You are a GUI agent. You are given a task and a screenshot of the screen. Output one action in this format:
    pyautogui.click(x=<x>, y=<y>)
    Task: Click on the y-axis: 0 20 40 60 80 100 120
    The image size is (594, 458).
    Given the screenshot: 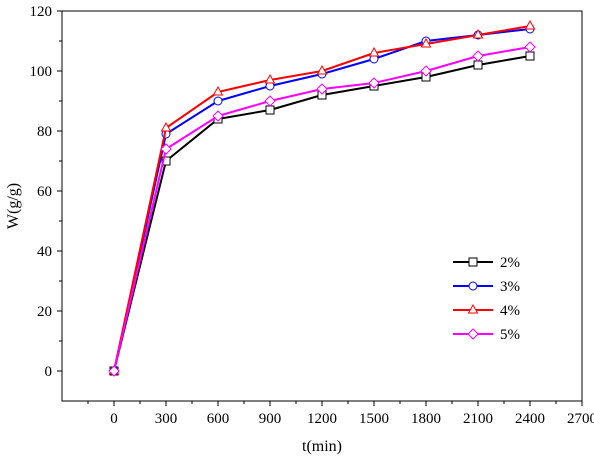 What is the action you would take?
    pyautogui.click(x=46, y=192)
    